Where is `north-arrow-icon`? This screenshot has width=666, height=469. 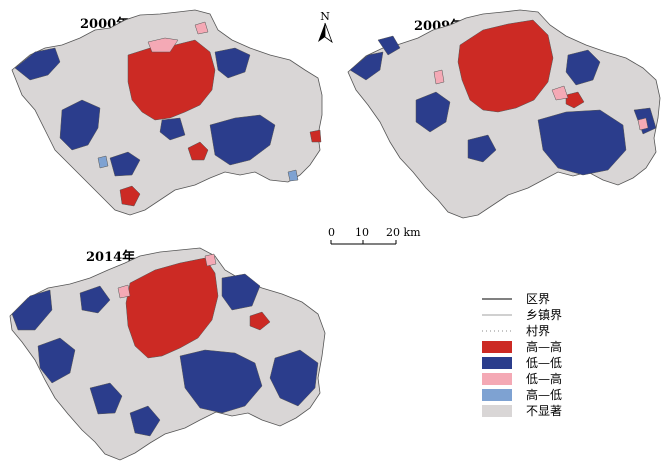 north-arrow-icon is located at coordinates (325, 33).